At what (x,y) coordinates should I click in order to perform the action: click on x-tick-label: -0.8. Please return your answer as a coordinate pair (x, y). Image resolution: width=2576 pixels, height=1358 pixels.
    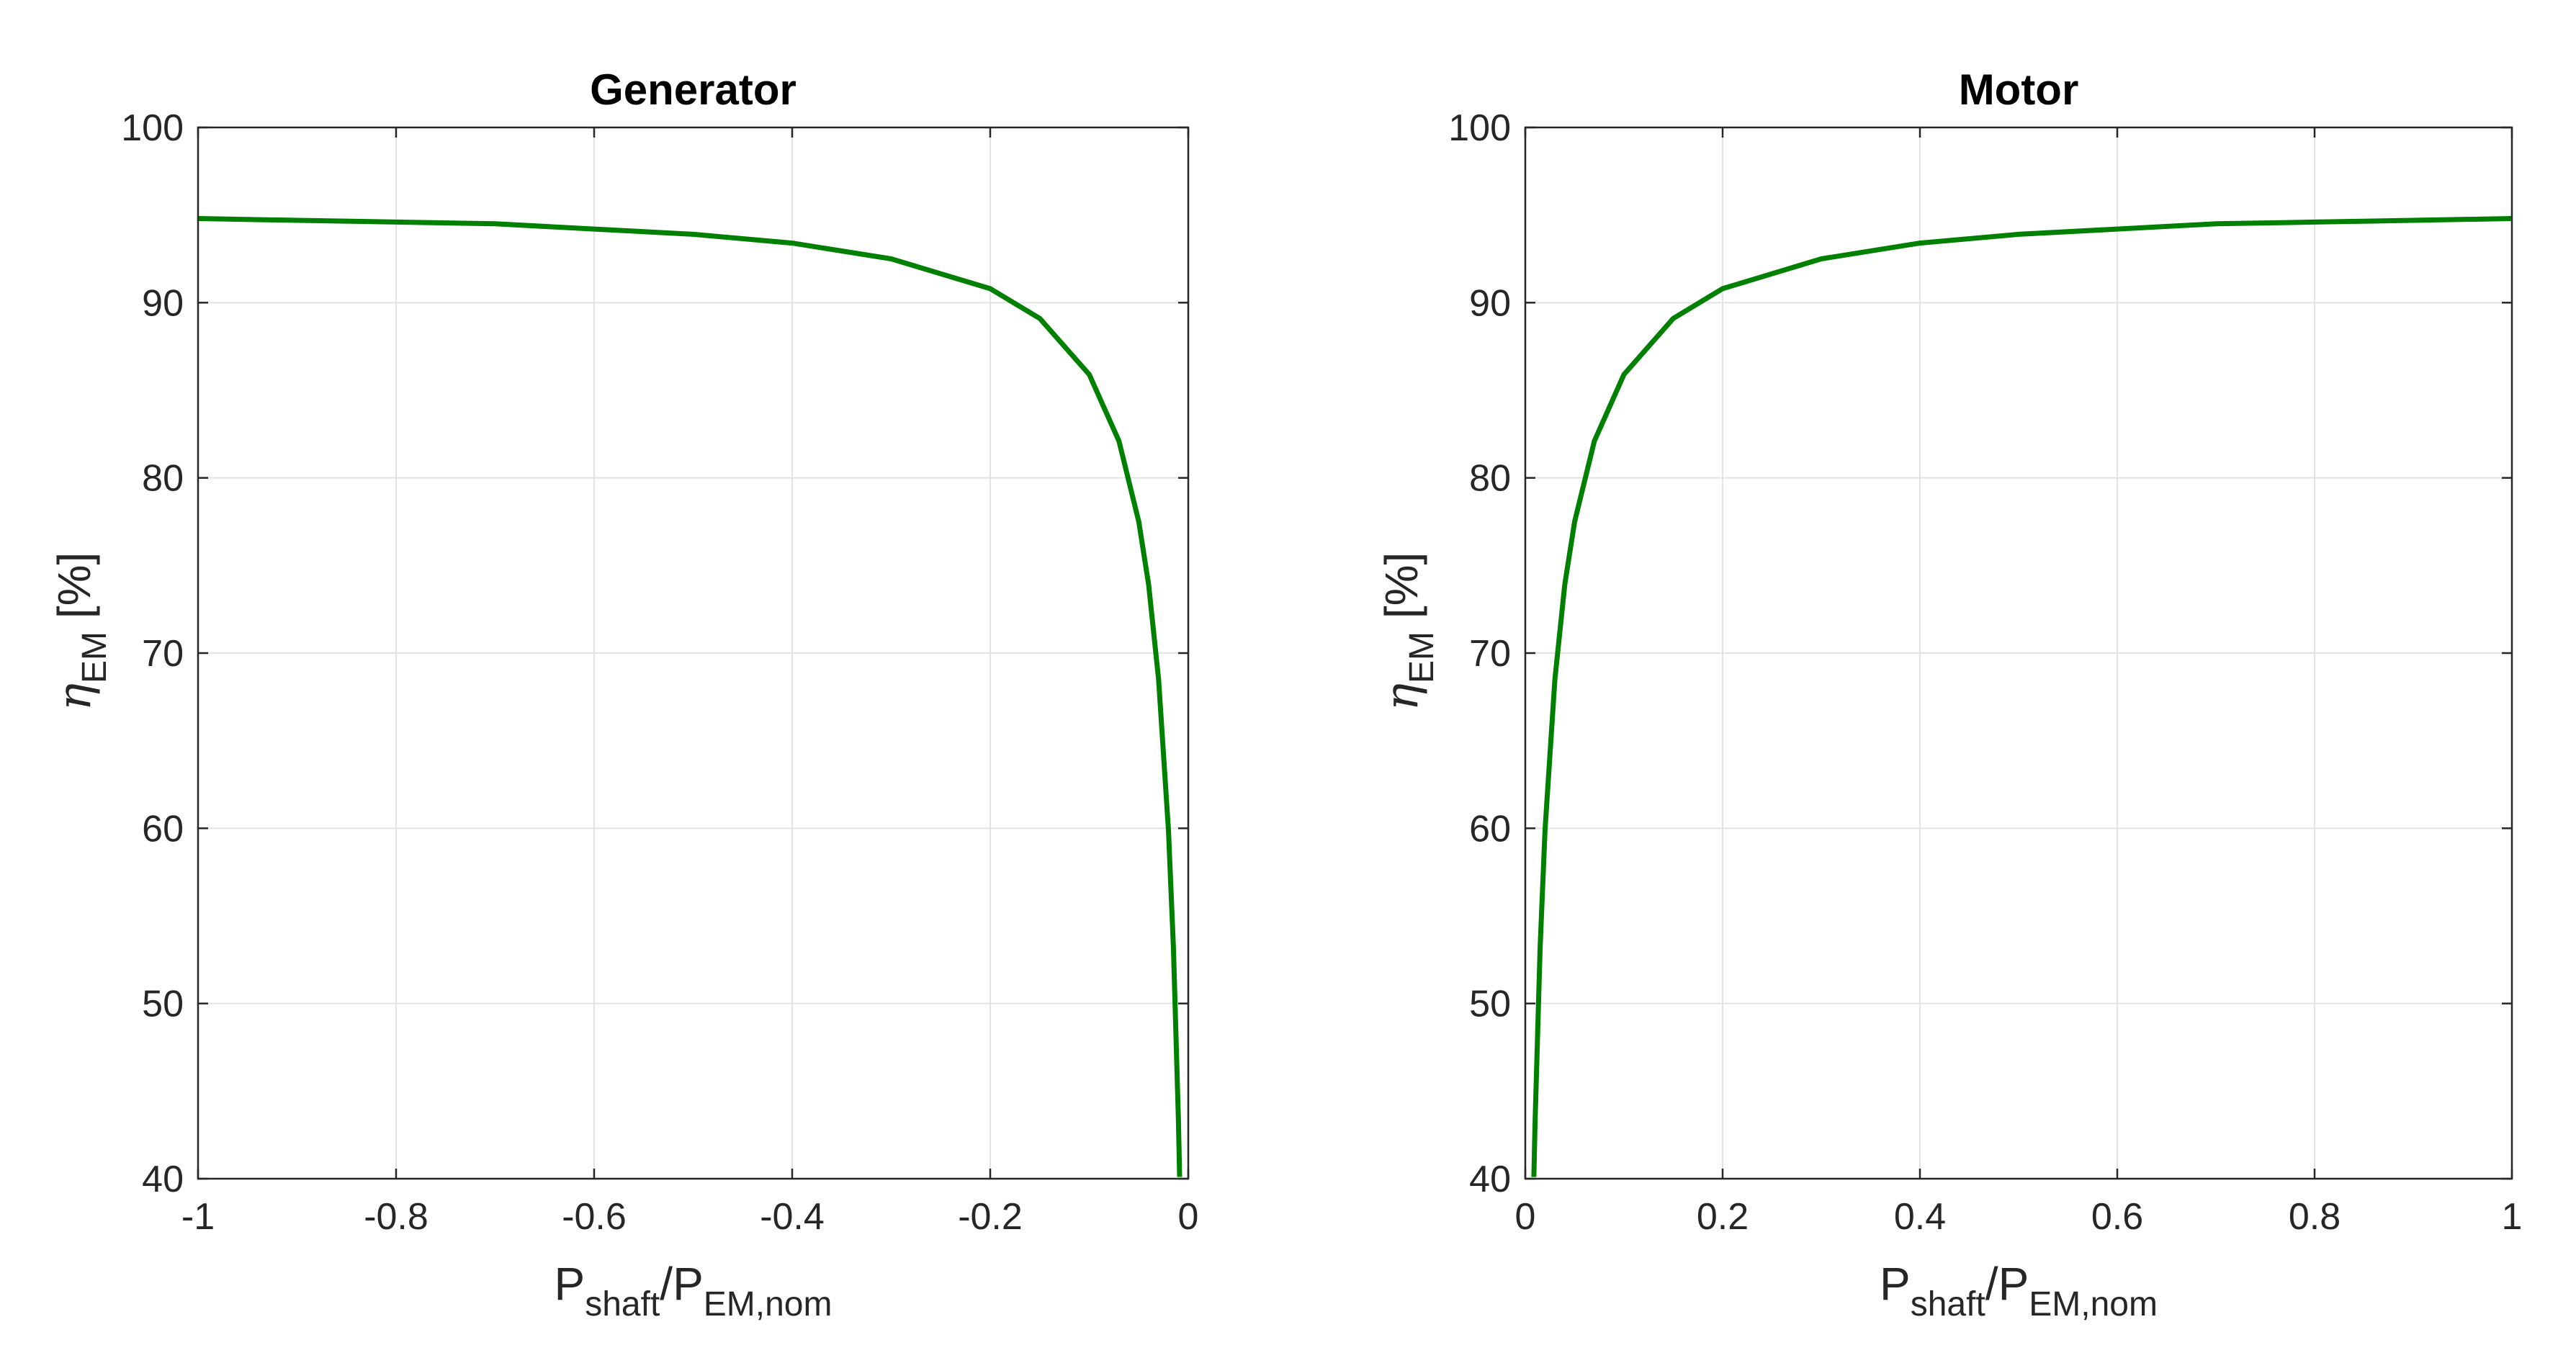
    Looking at the image, I should click on (396, 1217).